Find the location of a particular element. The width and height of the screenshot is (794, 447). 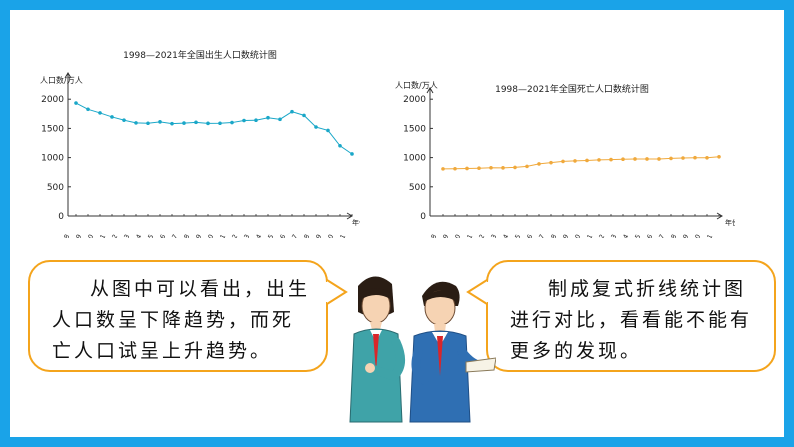

left-bubble-tail is located at coordinates (337, 292).